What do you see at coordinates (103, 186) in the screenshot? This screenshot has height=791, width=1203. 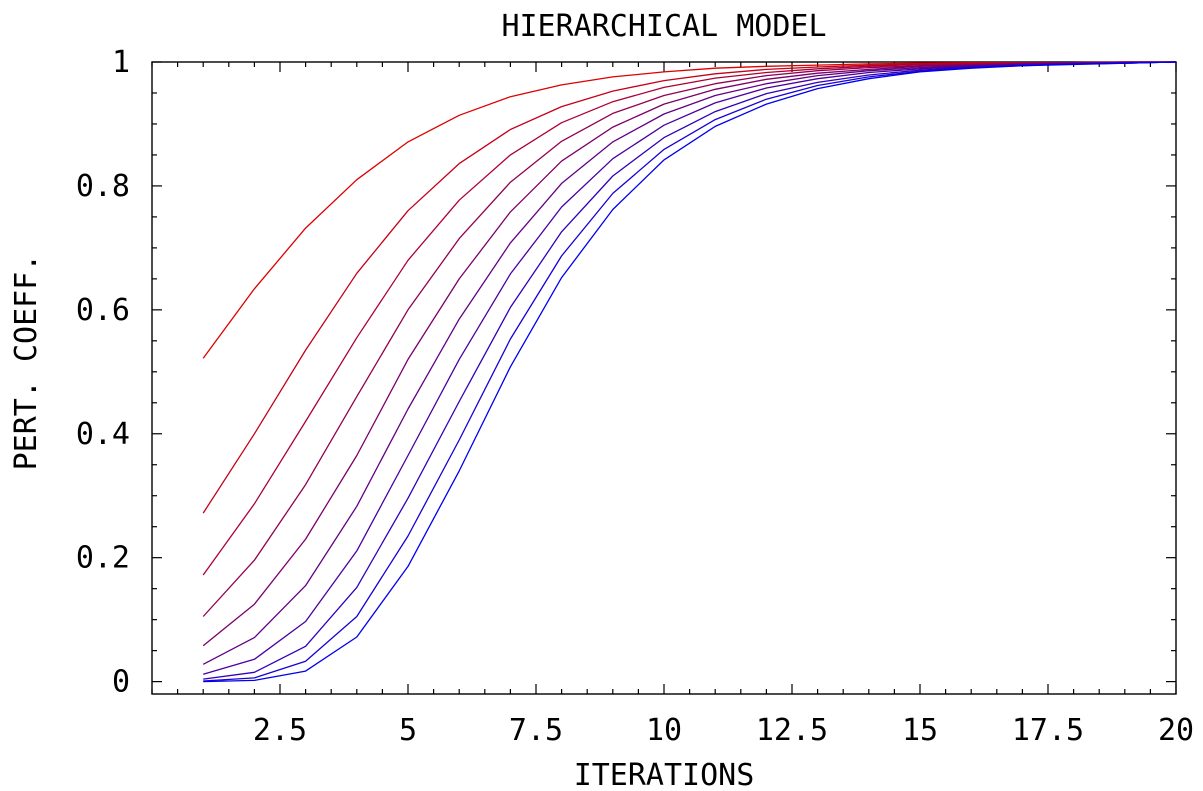 I see `y-tick-label: 0.8` at bounding box center [103, 186].